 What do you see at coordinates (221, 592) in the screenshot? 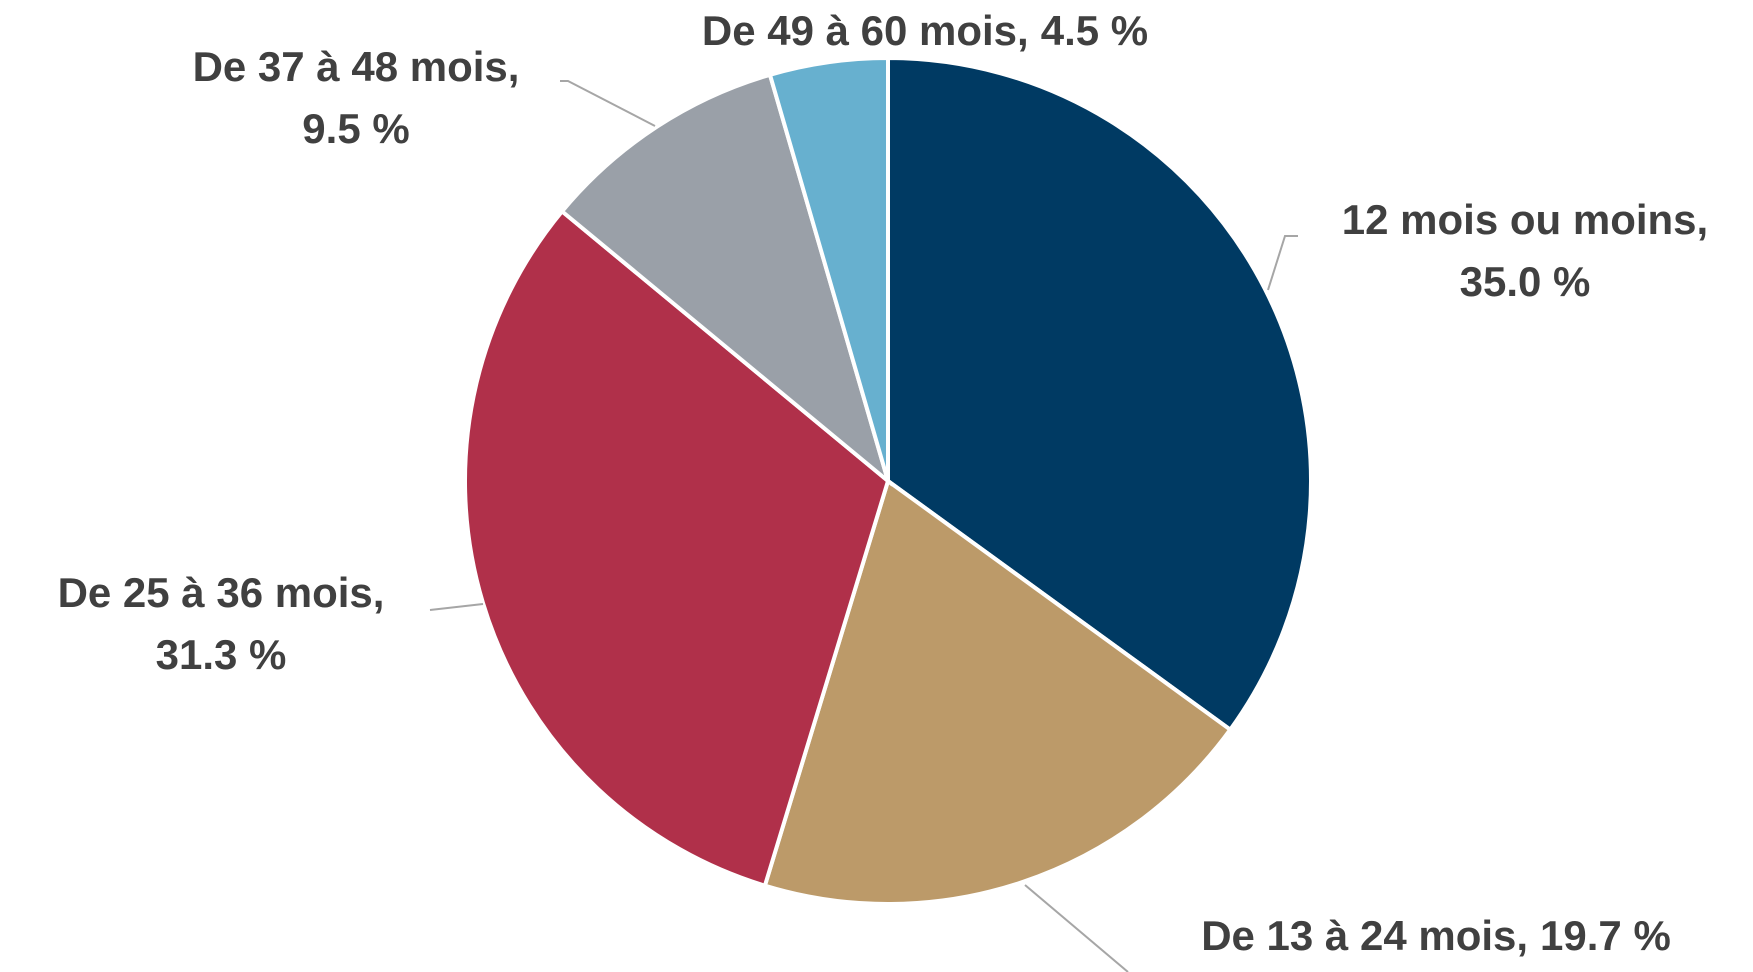
I see `slice-category: De 25 à 36 mois,` at bounding box center [221, 592].